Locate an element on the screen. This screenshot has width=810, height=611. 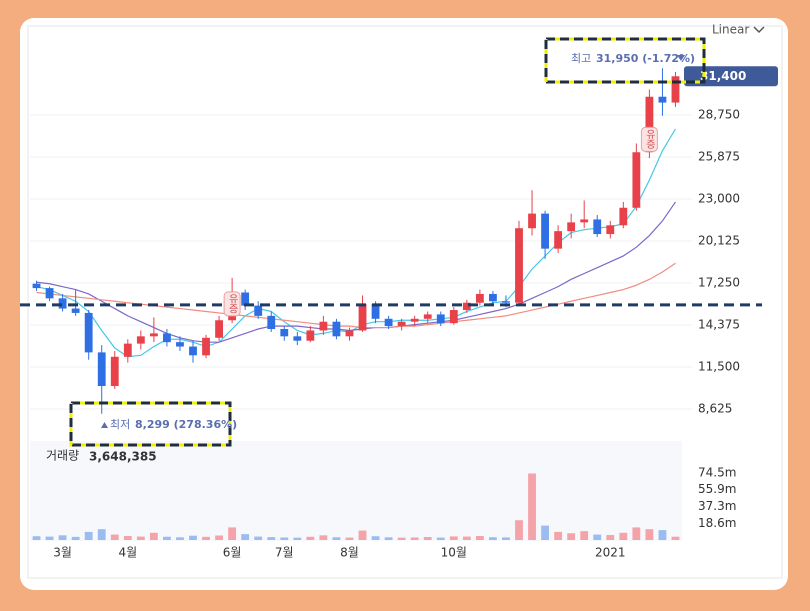
last-price-box is located at coordinates (731, 76).